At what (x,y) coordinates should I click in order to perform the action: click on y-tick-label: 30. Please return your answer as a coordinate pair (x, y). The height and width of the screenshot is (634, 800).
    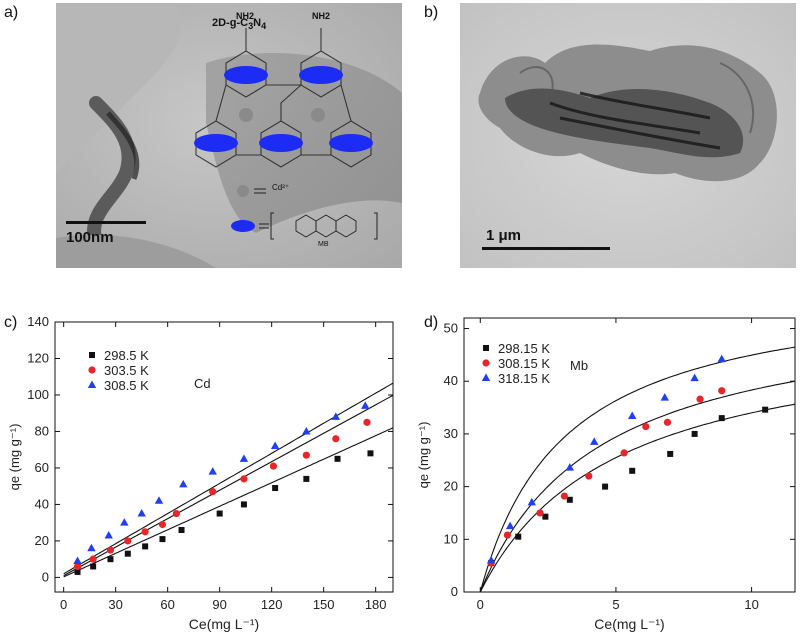
    Looking at the image, I should click on (451, 433).